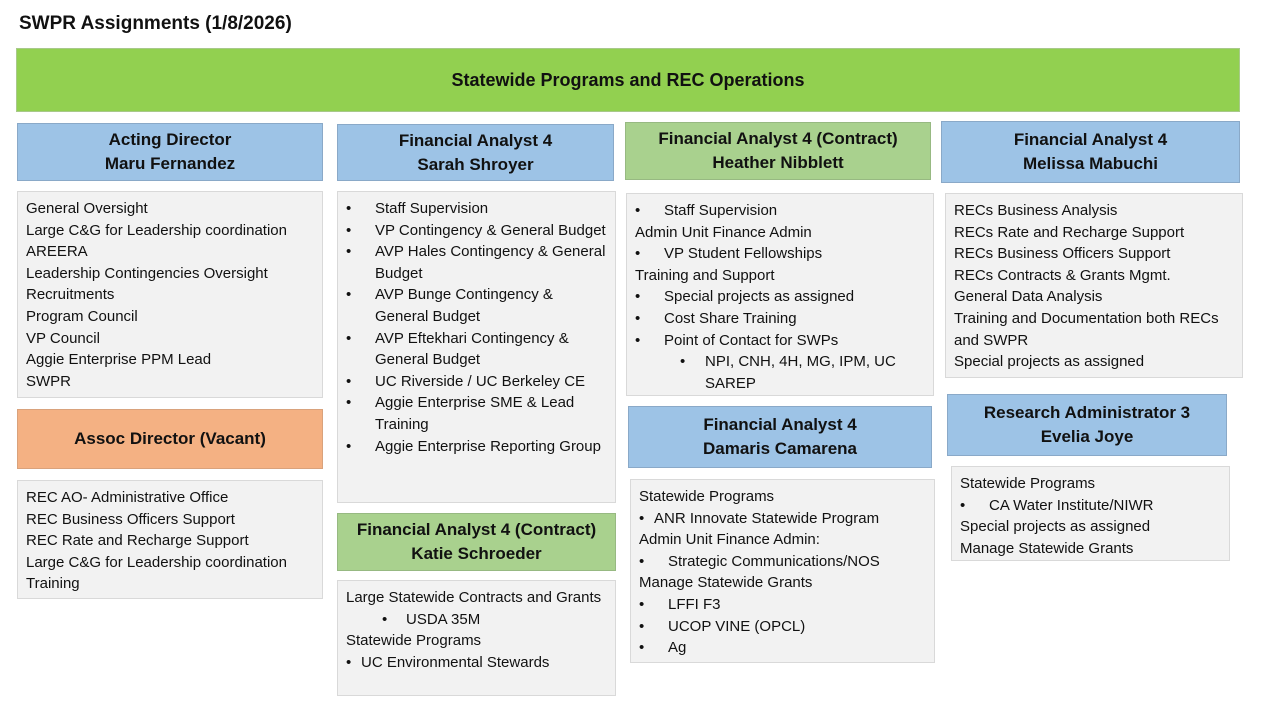 This screenshot has height=720, width=1280. What do you see at coordinates (476, 231) in the screenshot?
I see `duty-bullet-item: VP Contingency & General Budget` at bounding box center [476, 231].